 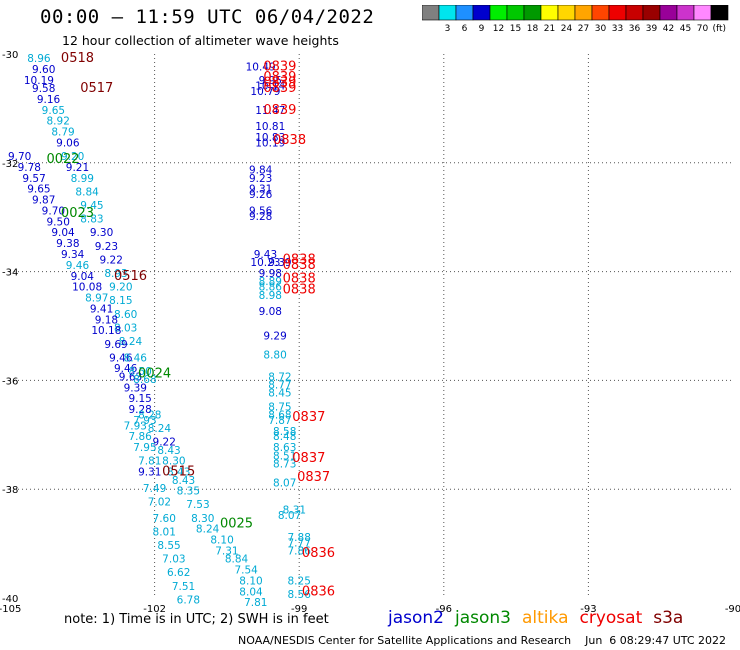 What do you see at coordinates (299, 581) in the screenshot?
I see `wave-height-value: 8.25` at bounding box center [299, 581].